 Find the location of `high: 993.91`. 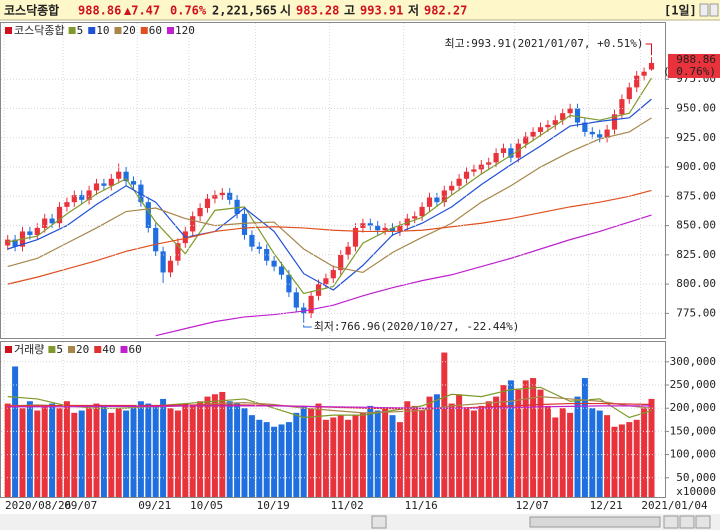

high: 993.91 is located at coordinates (381, 11).